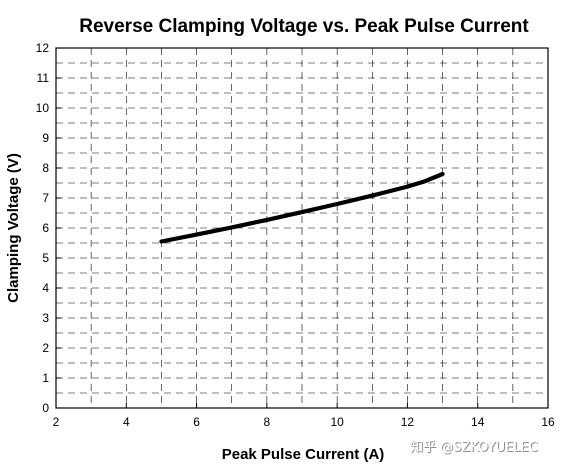  I want to click on x-tick-label: 2, so click(56, 422).